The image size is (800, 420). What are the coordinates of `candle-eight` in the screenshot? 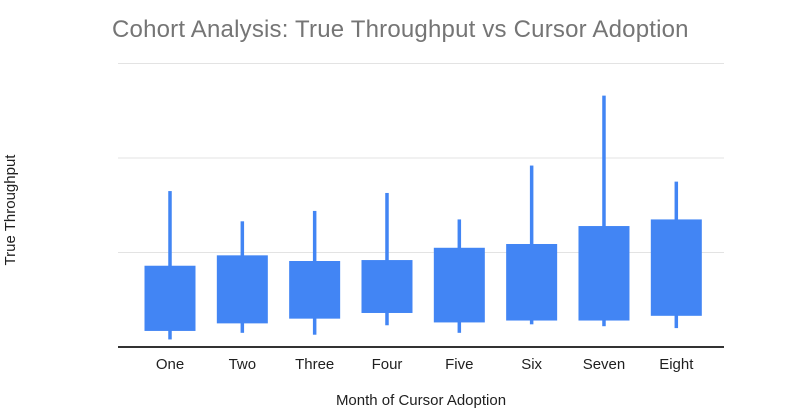 It's located at (676, 255).